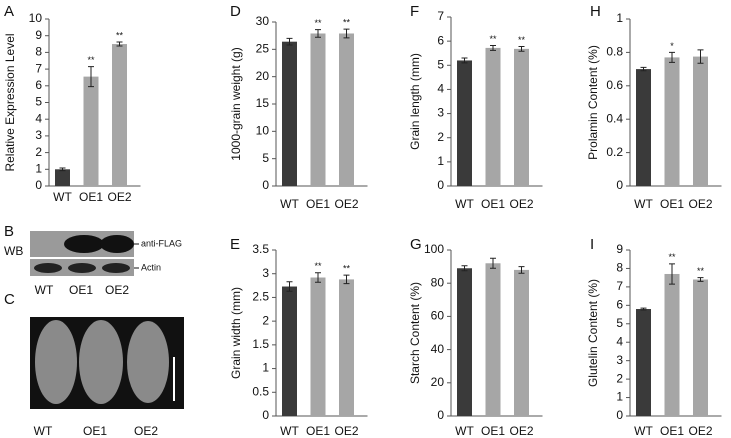 Image resolution: width=731 pixels, height=438 pixels. Describe the element at coordinates (260, 249) in the screenshot. I see `y-tick-label: 3.5` at that location.